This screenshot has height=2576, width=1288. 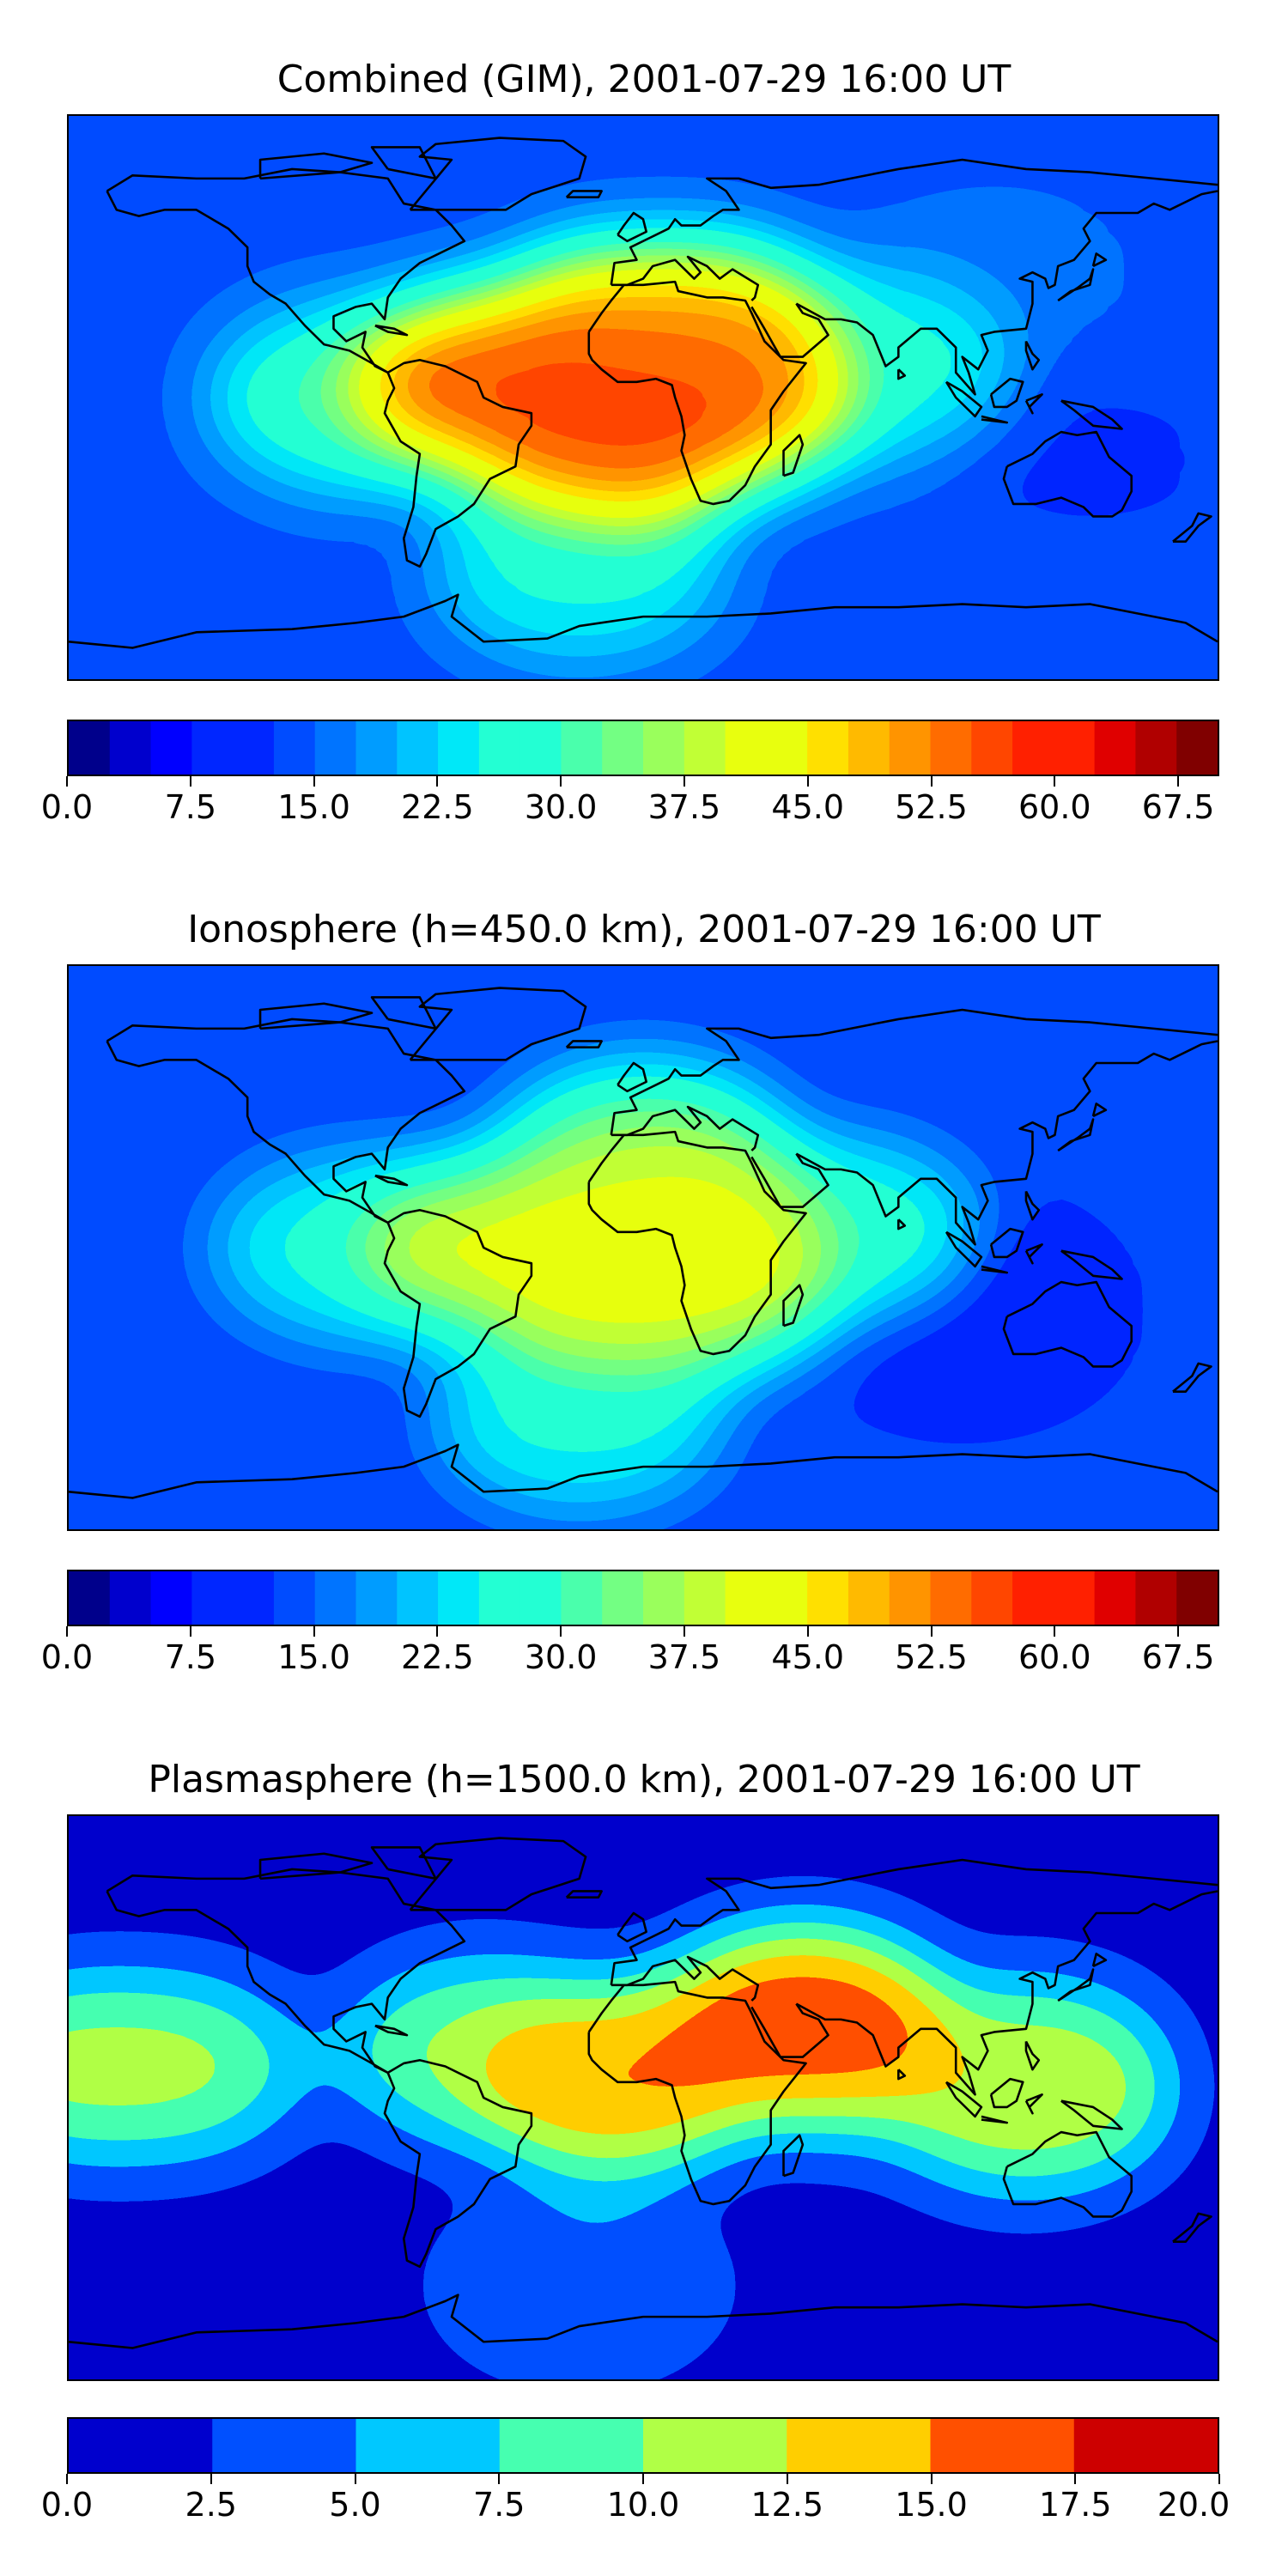 I want to click on colorbar-tick-label: 17.5, so click(x=1075, y=2505).